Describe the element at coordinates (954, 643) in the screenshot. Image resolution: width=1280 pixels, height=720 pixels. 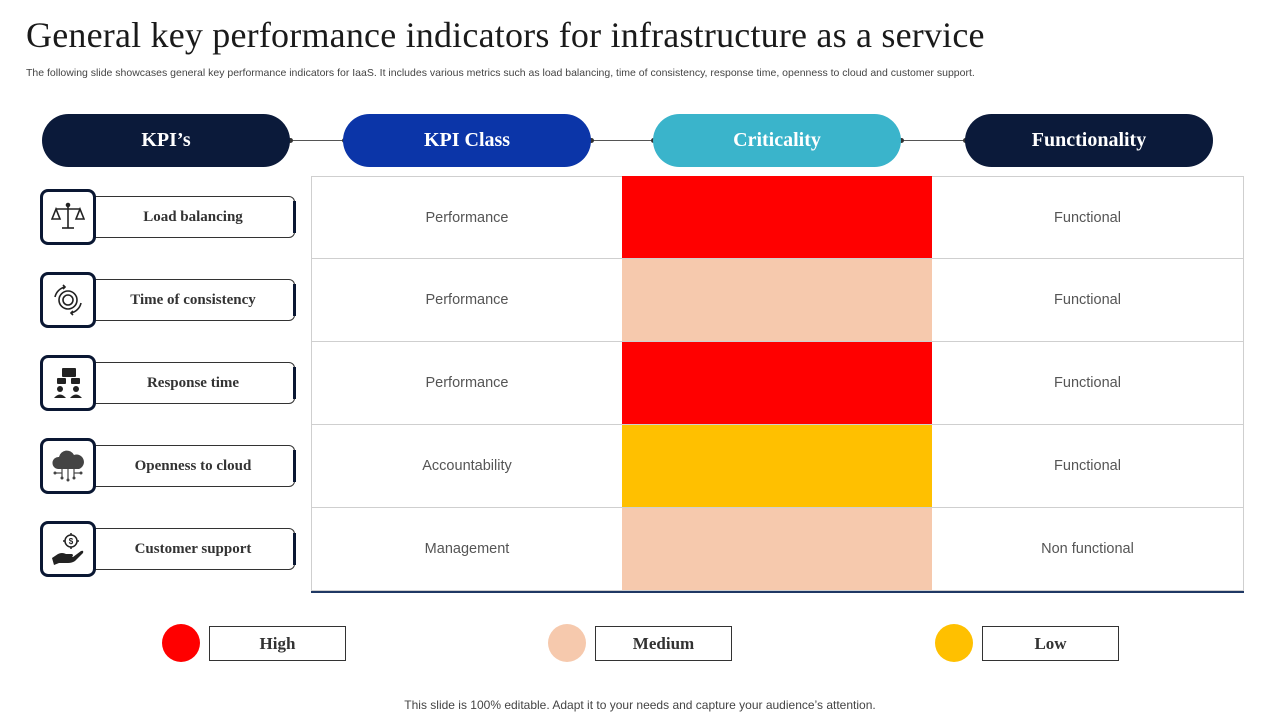
I see `legend-low-swatch` at that location.